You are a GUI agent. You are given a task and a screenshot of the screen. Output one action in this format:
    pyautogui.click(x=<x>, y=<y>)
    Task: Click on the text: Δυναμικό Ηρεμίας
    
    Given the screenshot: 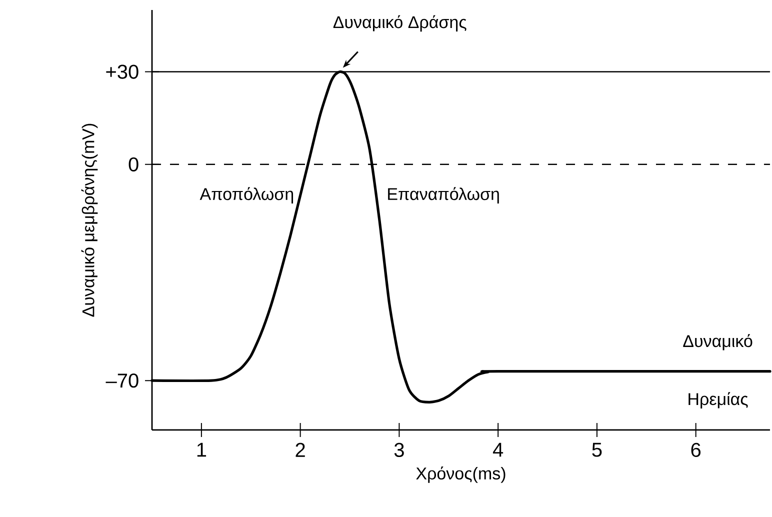 What is the action you would take?
    pyautogui.click(x=717, y=371)
    